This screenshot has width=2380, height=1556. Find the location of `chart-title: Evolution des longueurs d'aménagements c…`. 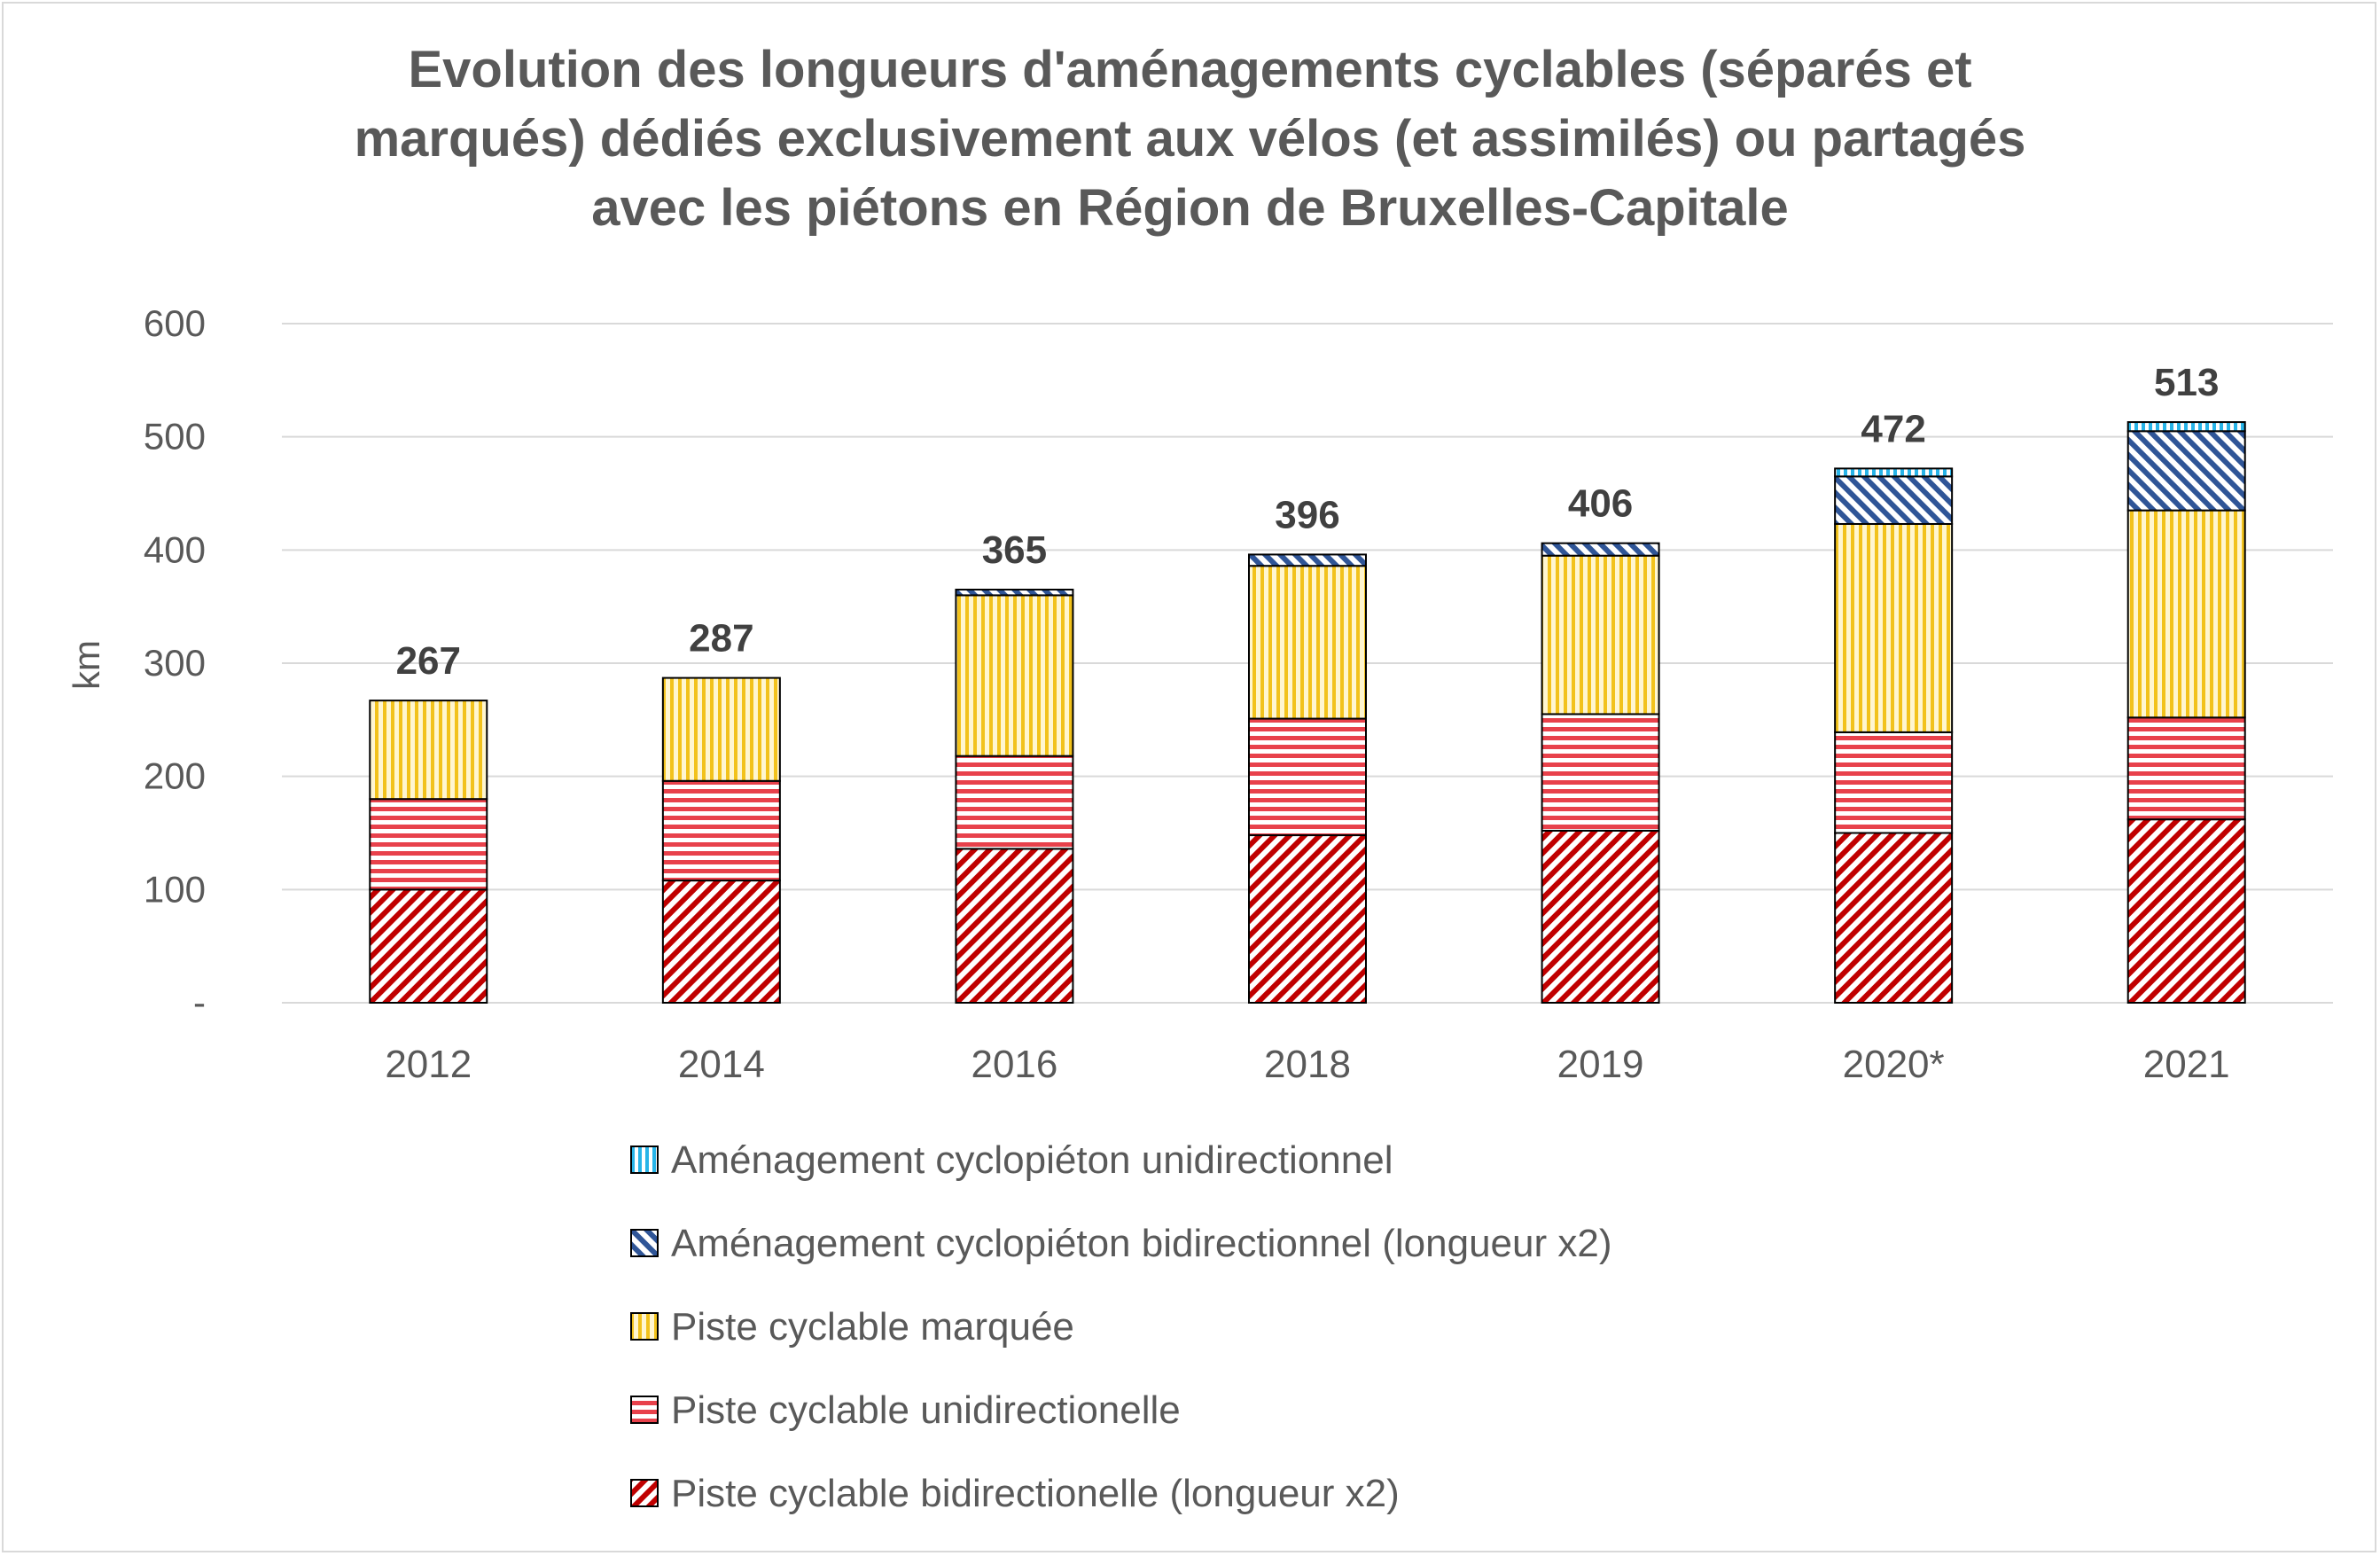

chart-title: Evolution des longueurs d'aménagements c… is located at coordinates (1190, 139).